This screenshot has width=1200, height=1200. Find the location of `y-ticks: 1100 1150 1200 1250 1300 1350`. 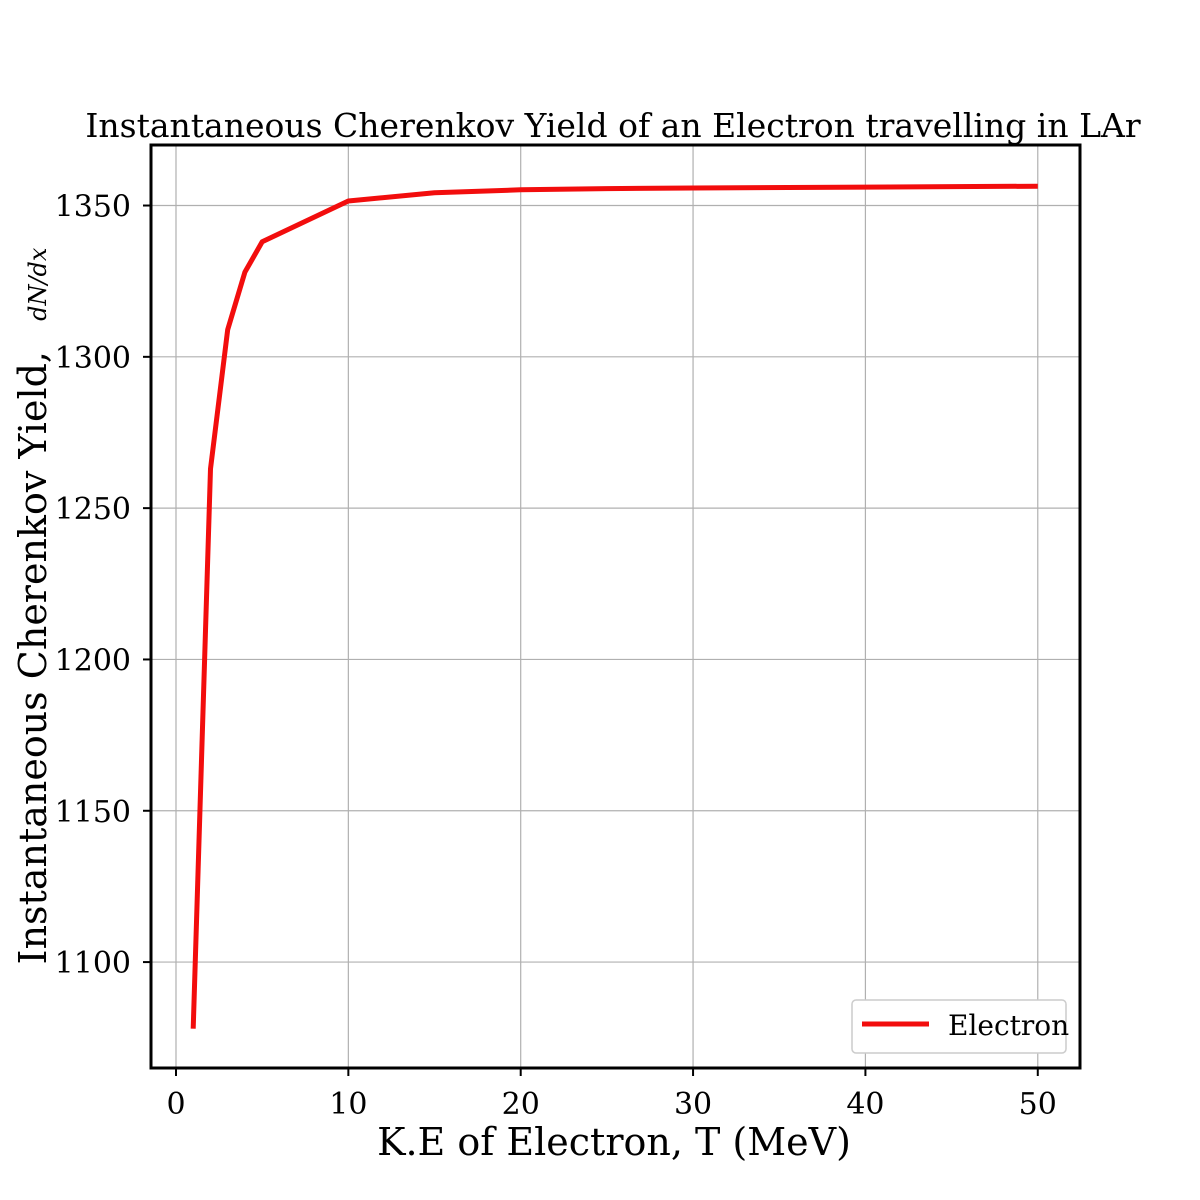

y-ticks: 1100 1150 1200 1250 1300 1350 is located at coordinates (103, 585).